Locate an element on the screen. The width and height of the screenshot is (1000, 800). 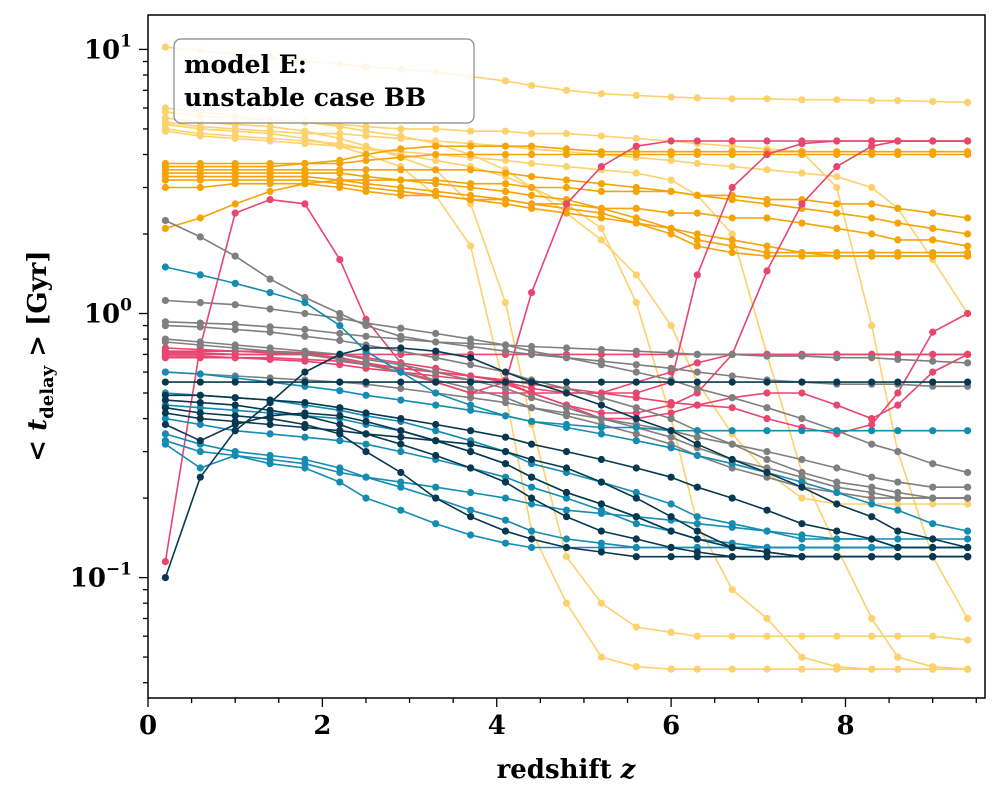
legend-box: model E: unstable case BB is located at coordinates (324, 81).